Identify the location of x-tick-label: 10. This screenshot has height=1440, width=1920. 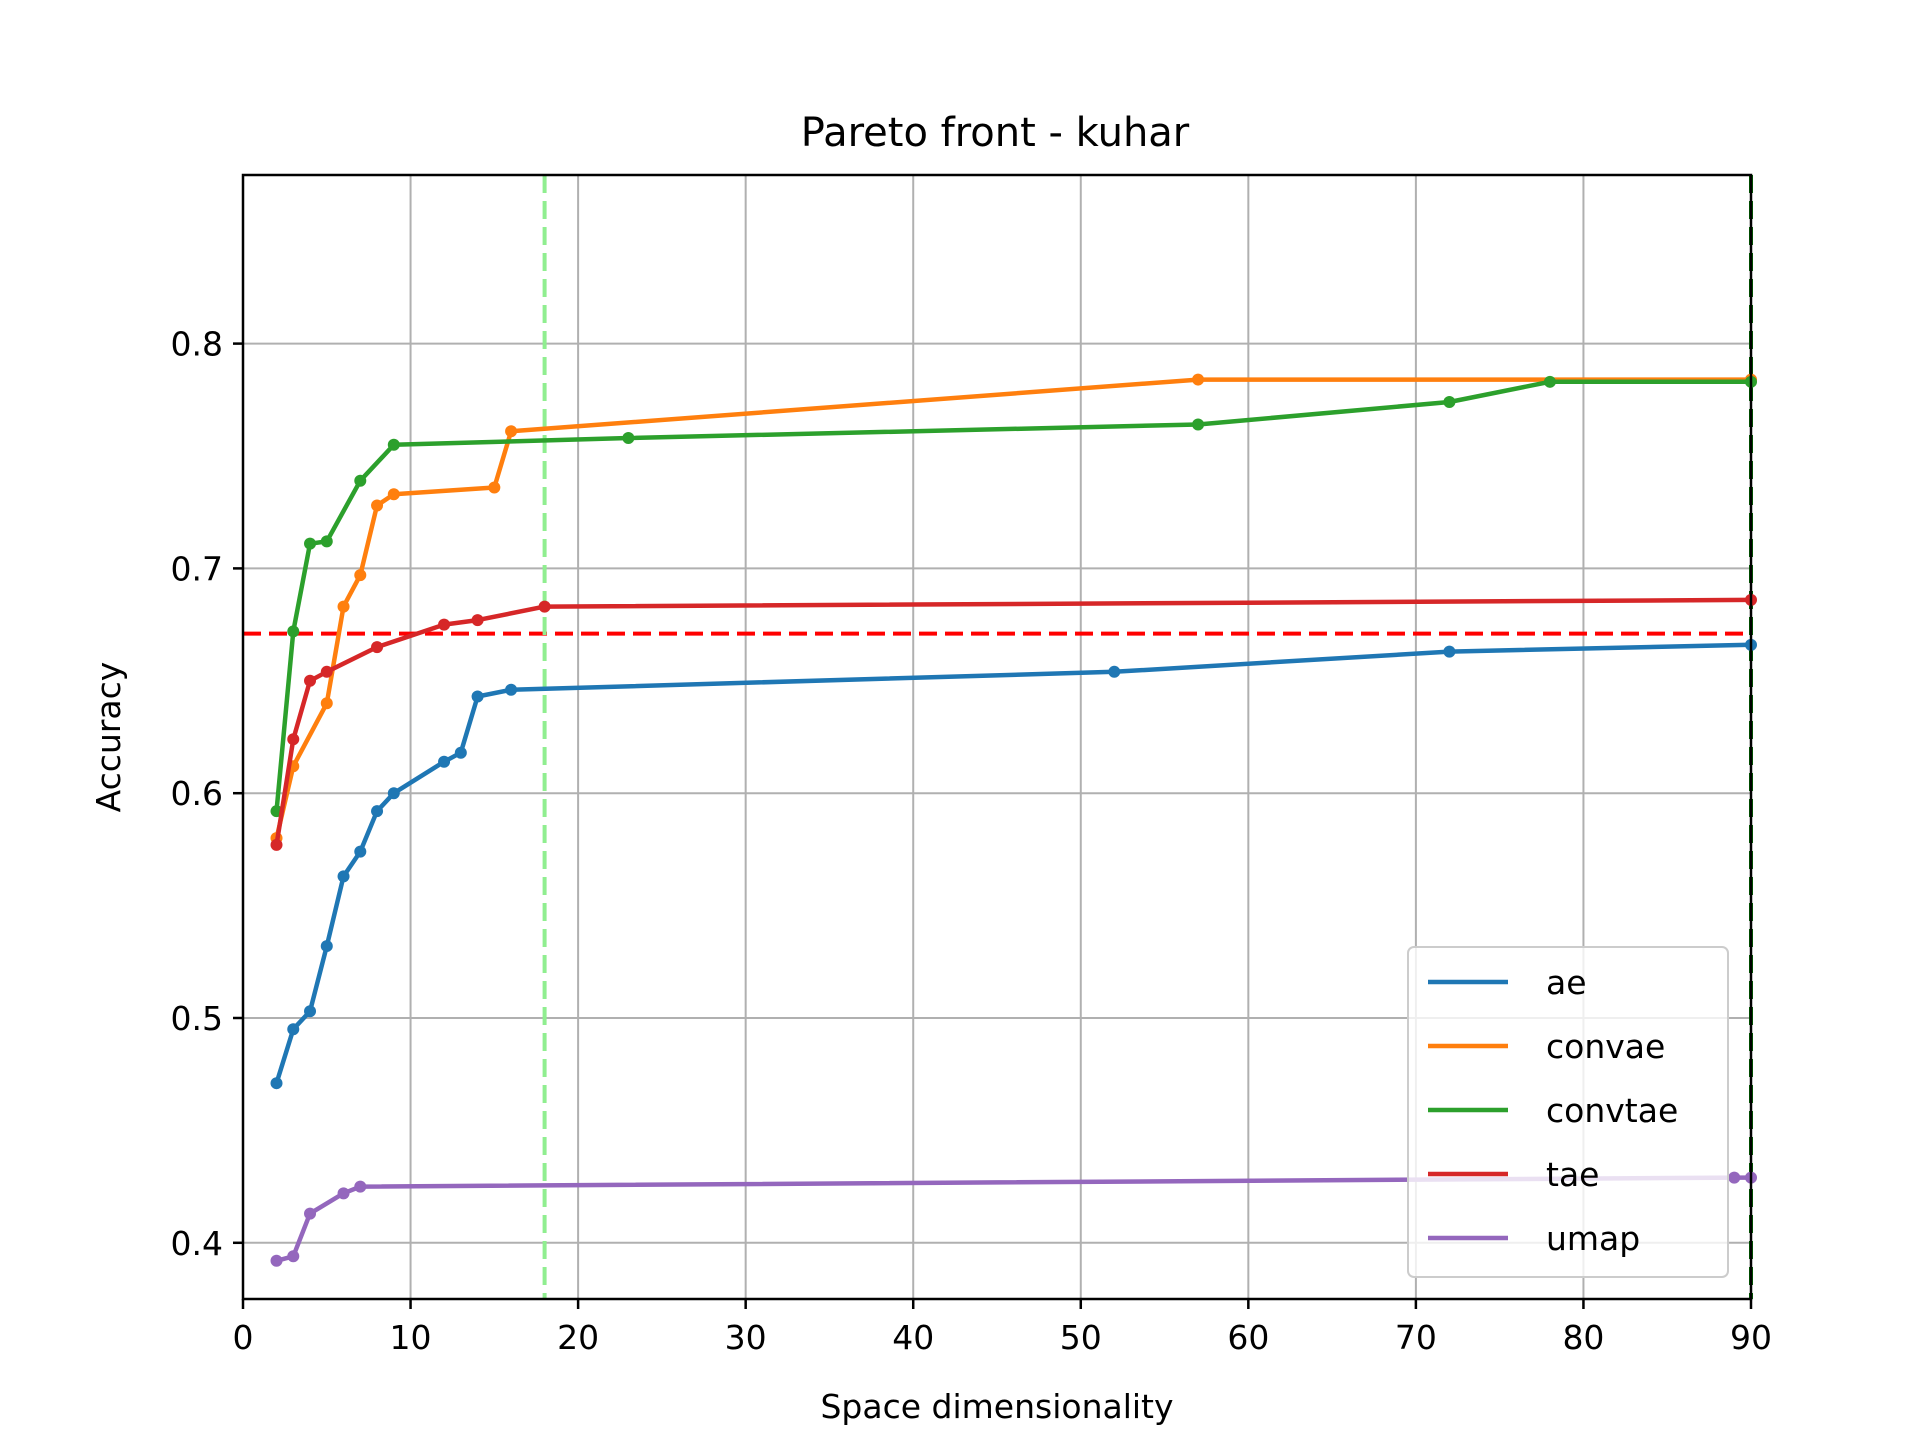
(411, 1337).